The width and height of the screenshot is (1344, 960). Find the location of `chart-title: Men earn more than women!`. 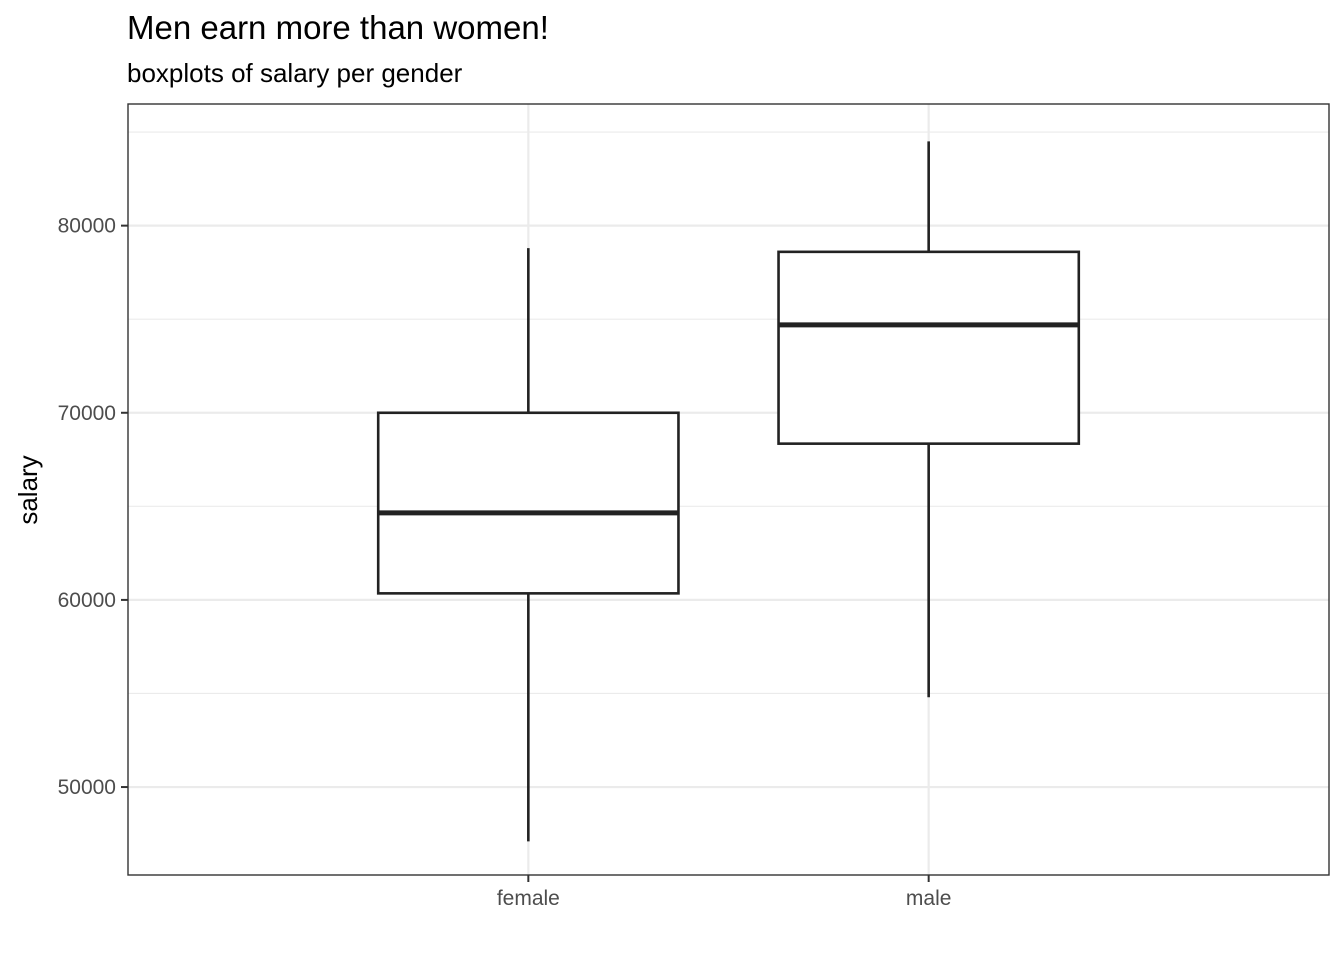

chart-title: Men earn more than women! is located at coordinates (338, 27).